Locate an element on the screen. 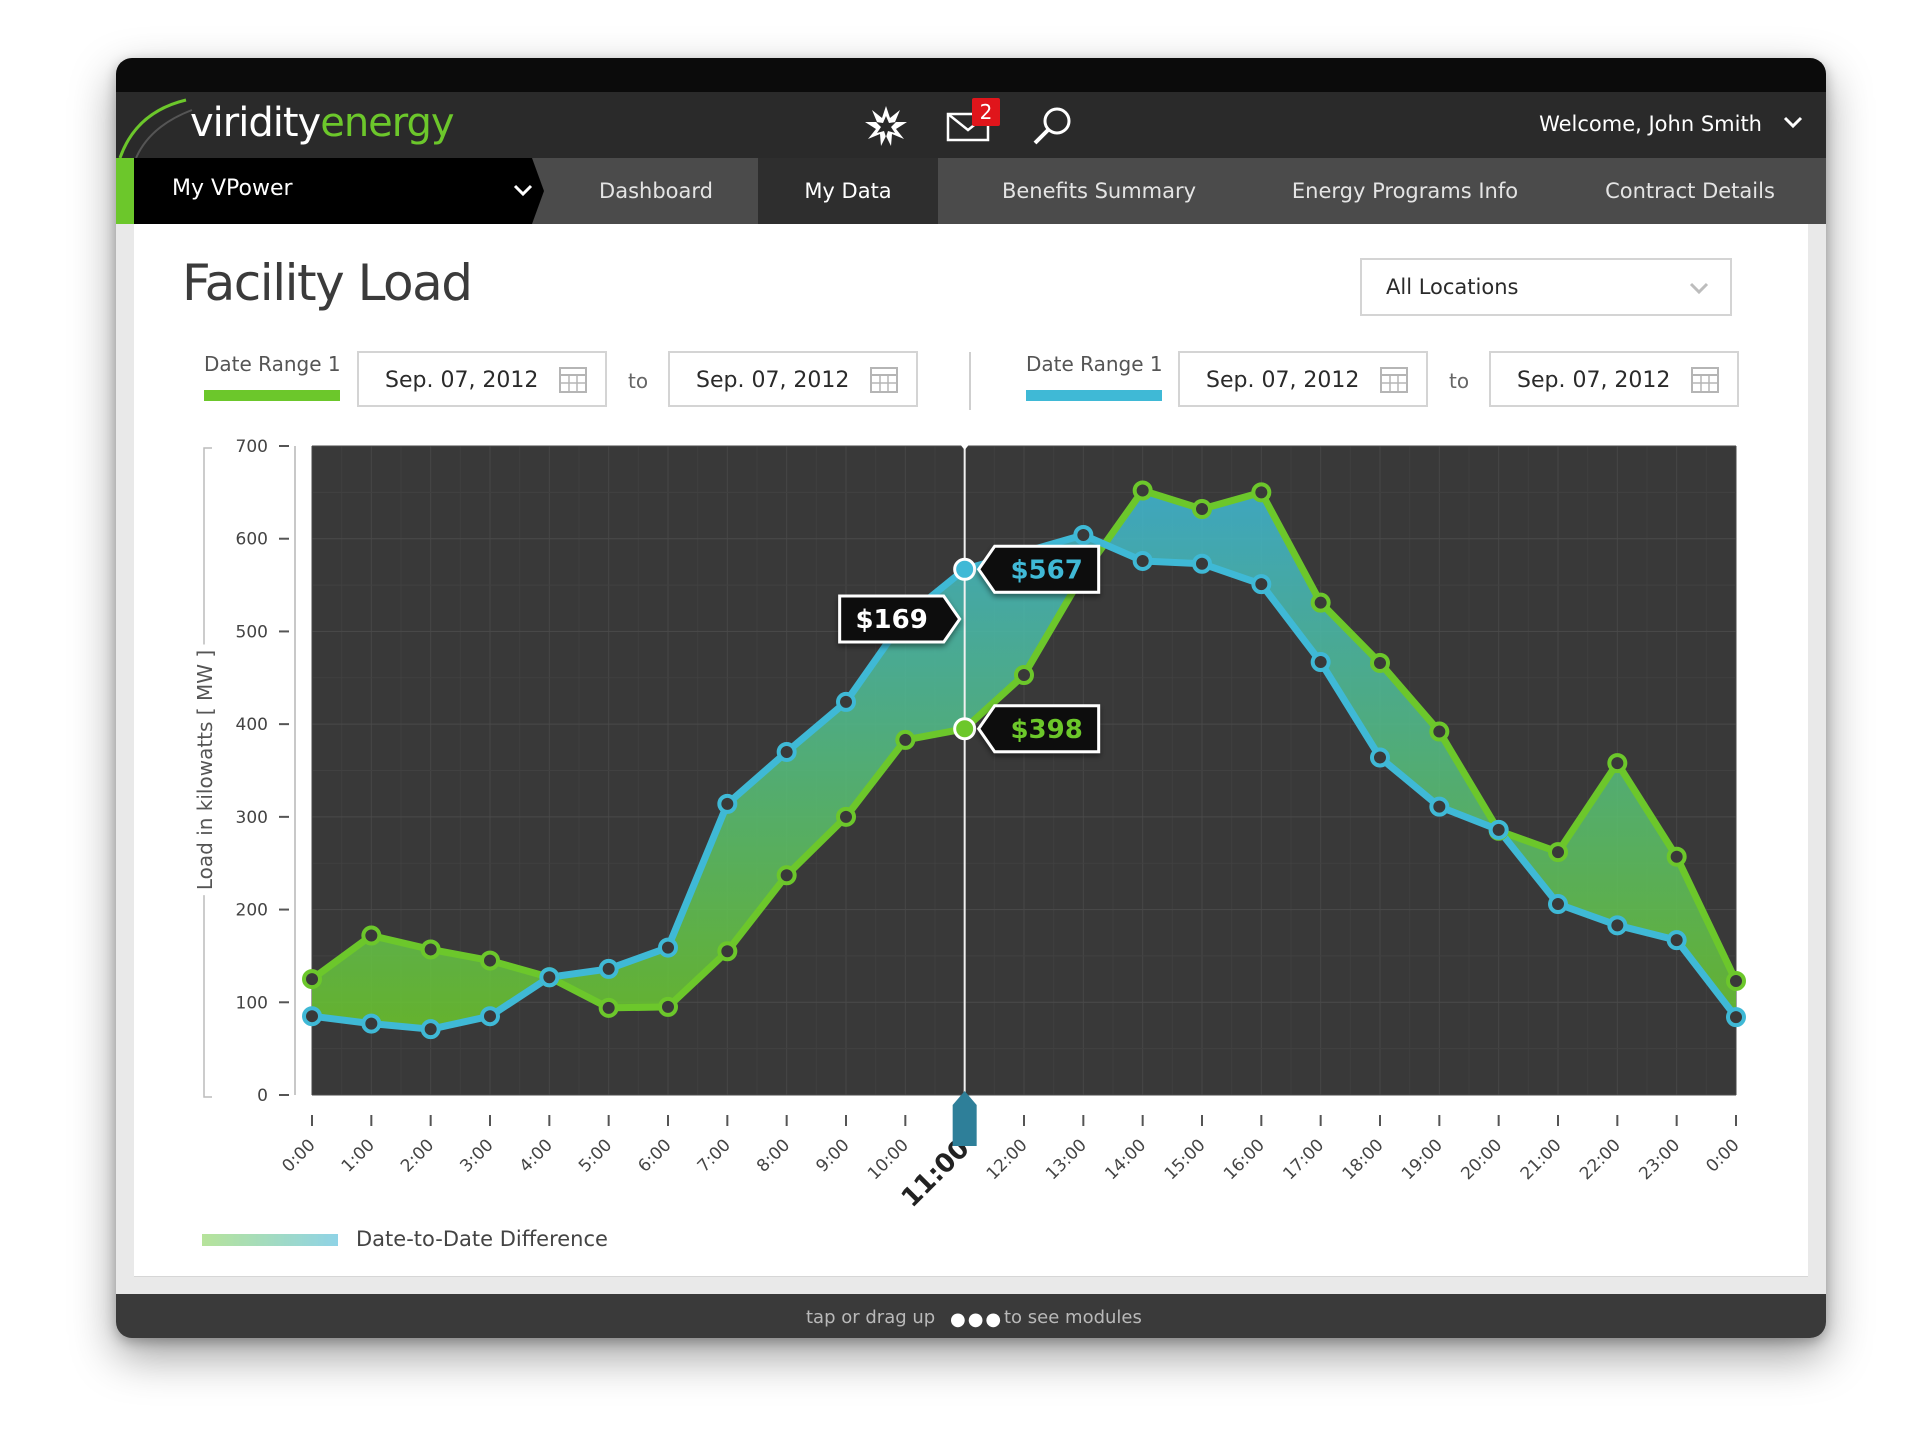  mail-icon: 2 is located at coordinates (972, 124).